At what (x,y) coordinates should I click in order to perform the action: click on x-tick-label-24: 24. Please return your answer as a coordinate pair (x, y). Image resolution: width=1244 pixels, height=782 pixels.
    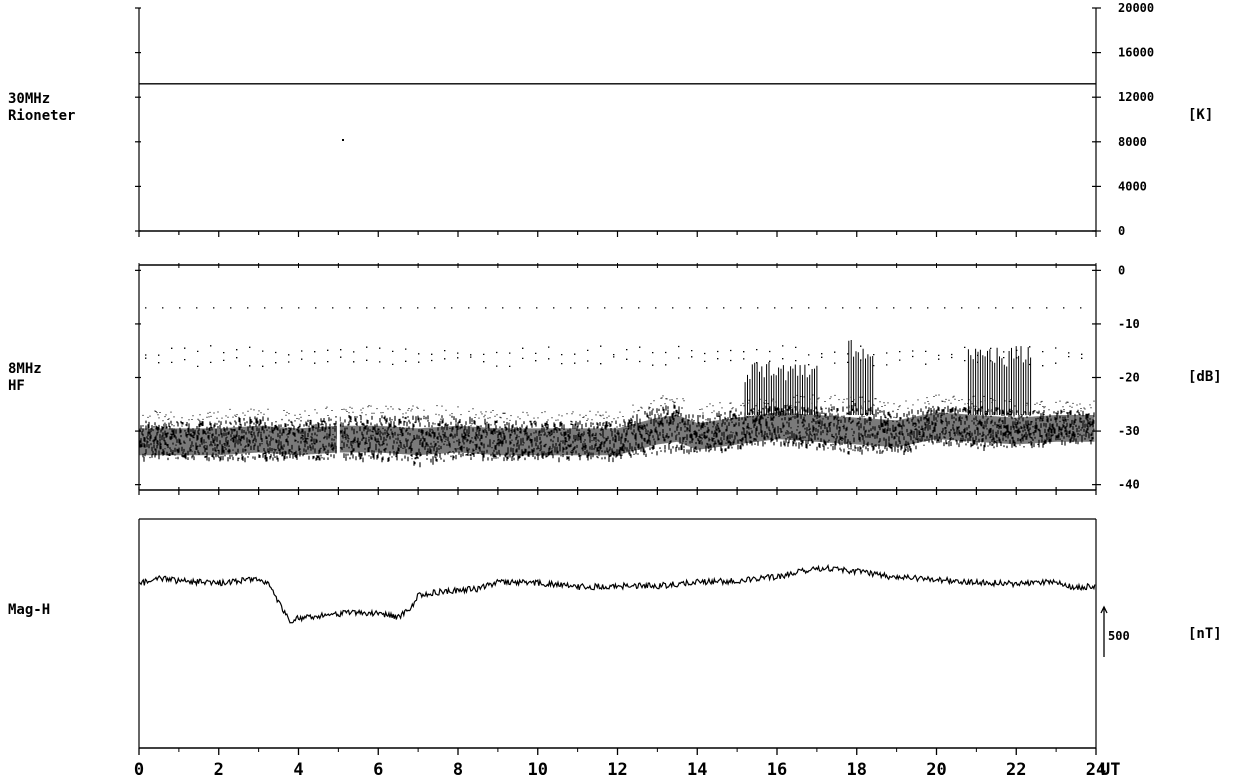
    Looking at the image, I should click on (1096, 770).